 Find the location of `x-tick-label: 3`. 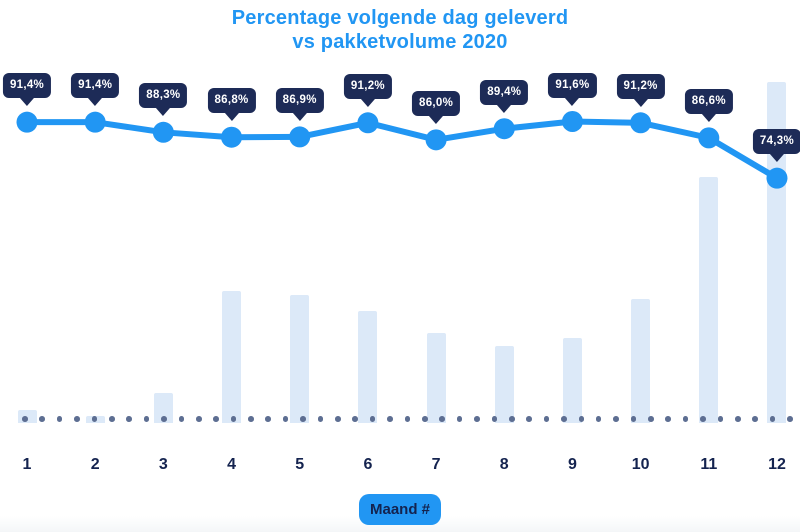

x-tick-label: 3 is located at coordinates (163, 464).